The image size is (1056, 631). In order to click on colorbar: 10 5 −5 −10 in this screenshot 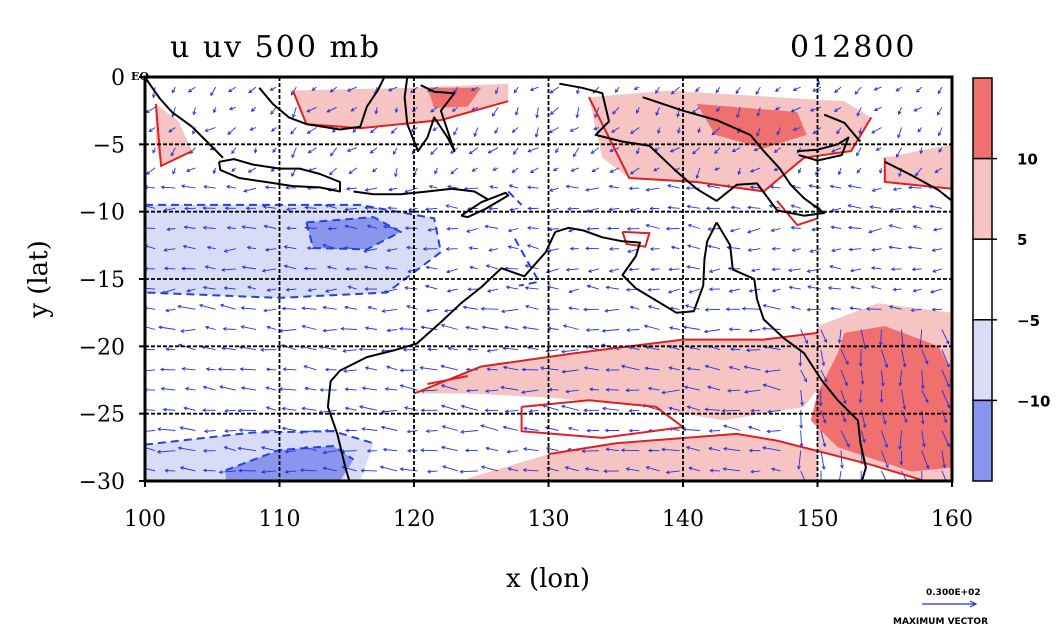, I will do `click(1011, 279)`.